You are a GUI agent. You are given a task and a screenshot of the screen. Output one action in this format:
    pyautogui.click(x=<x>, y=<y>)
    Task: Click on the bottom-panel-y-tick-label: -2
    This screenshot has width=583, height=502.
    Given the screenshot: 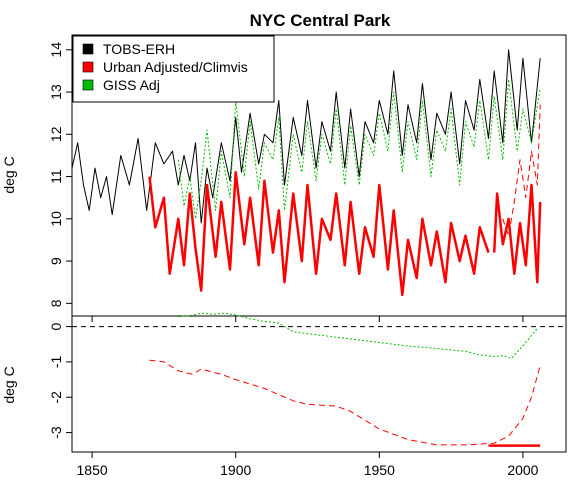 What is the action you would take?
    pyautogui.click(x=56, y=397)
    